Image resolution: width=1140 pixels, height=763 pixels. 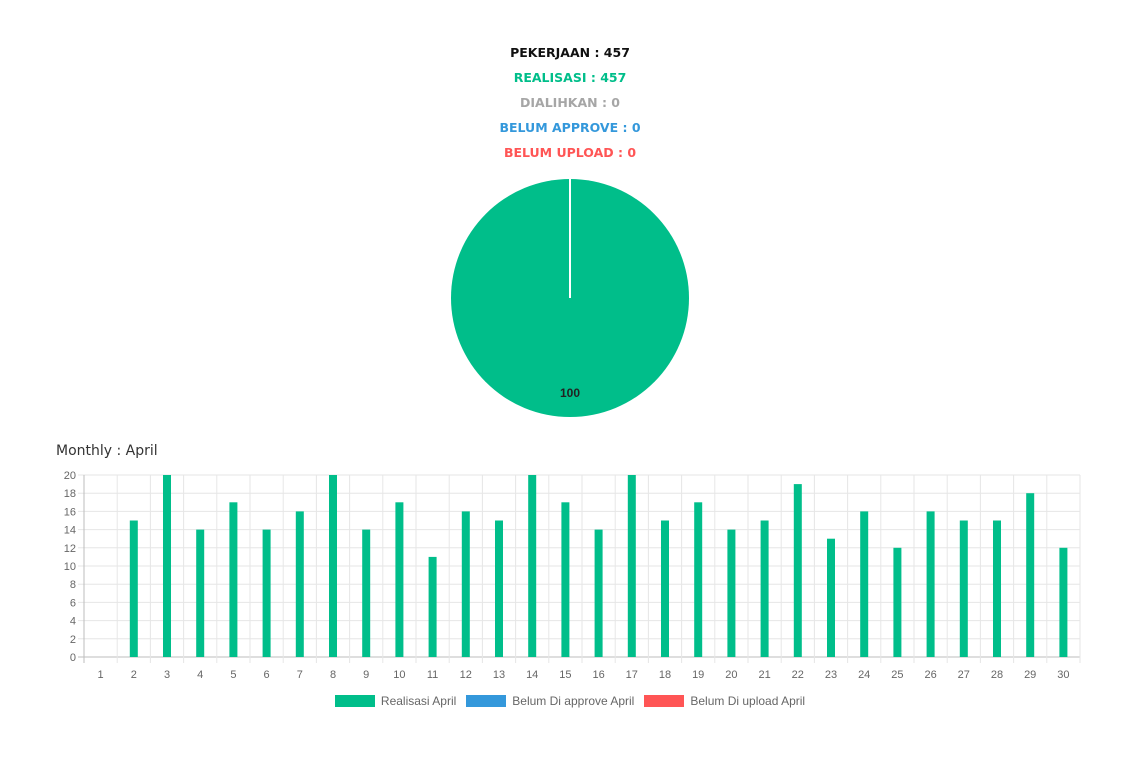 What do you see at coordinates (267, 675) in the screenshot?
I see `x-tick-label: 6` at bounding box center [267, 675].